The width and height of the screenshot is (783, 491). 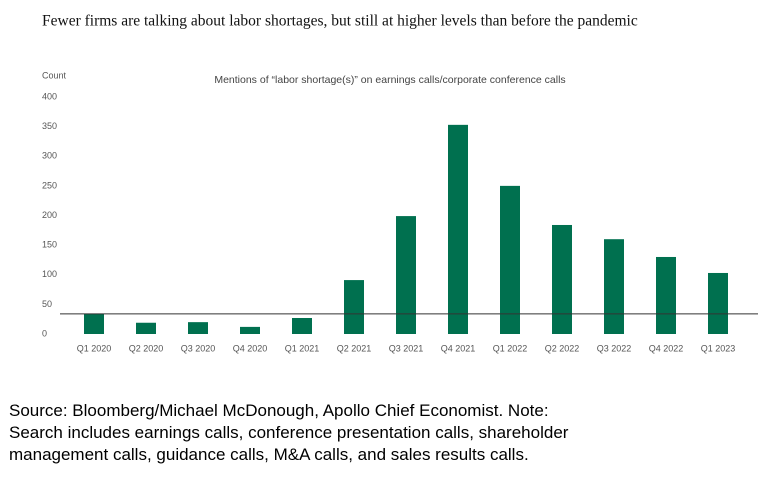 What do you see at coordinates (49, 156) in the screenshot?
I see `y-tick-label: 300` at bounding box center [49, 156].